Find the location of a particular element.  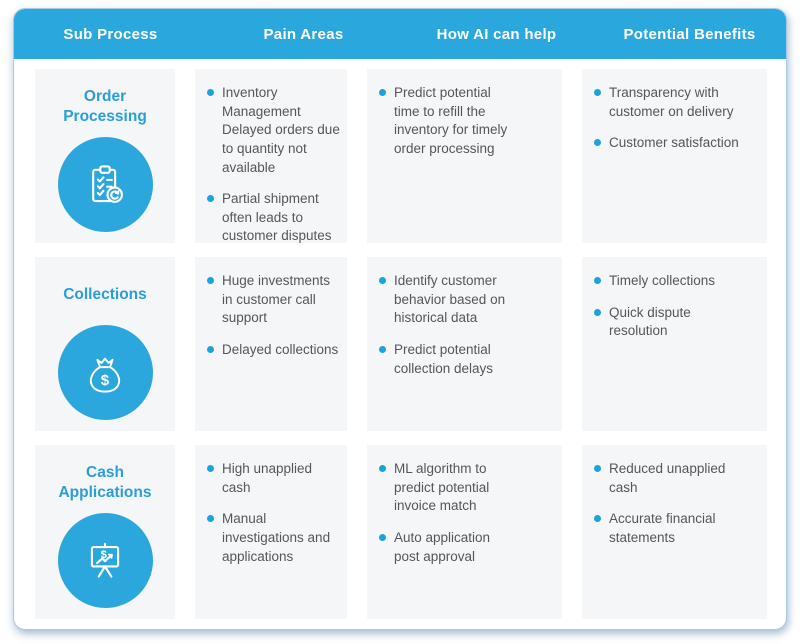

sub-process-cell-collections: Collections $ is located at coordinates (105, 344).